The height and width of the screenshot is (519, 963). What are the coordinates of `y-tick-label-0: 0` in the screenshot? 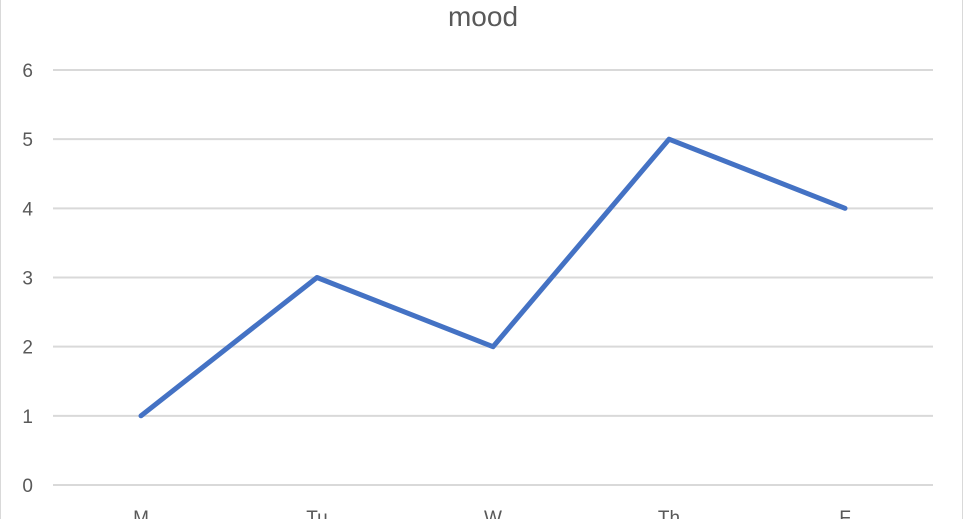 It's located at (27, 486).